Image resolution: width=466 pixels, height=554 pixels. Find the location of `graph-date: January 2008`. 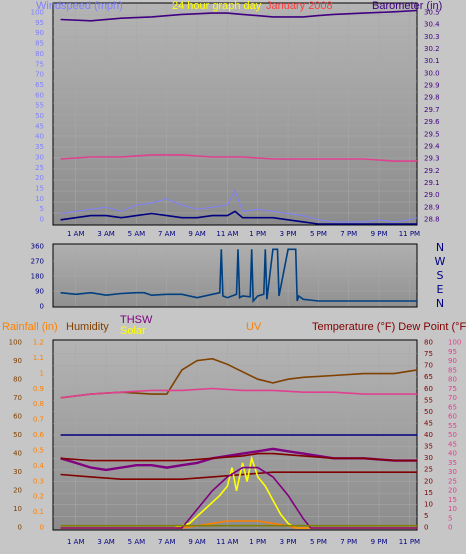

graph-date: January 2008 is located at coordinates (299, 6).